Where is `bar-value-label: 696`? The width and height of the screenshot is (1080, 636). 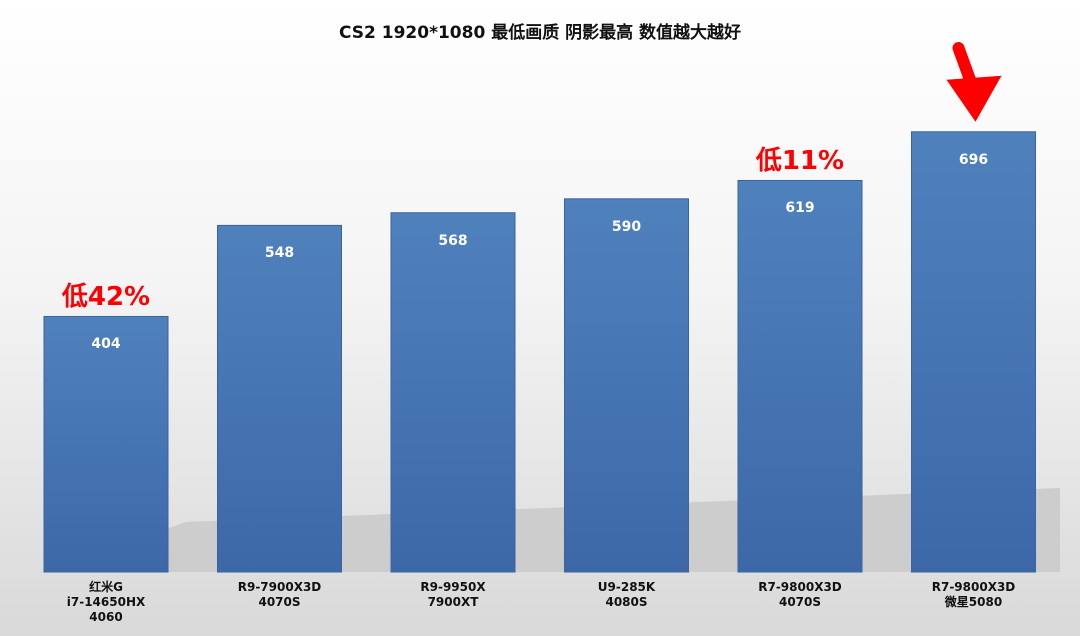 bar-value-label: 696 is located at coordinates (973, 159).